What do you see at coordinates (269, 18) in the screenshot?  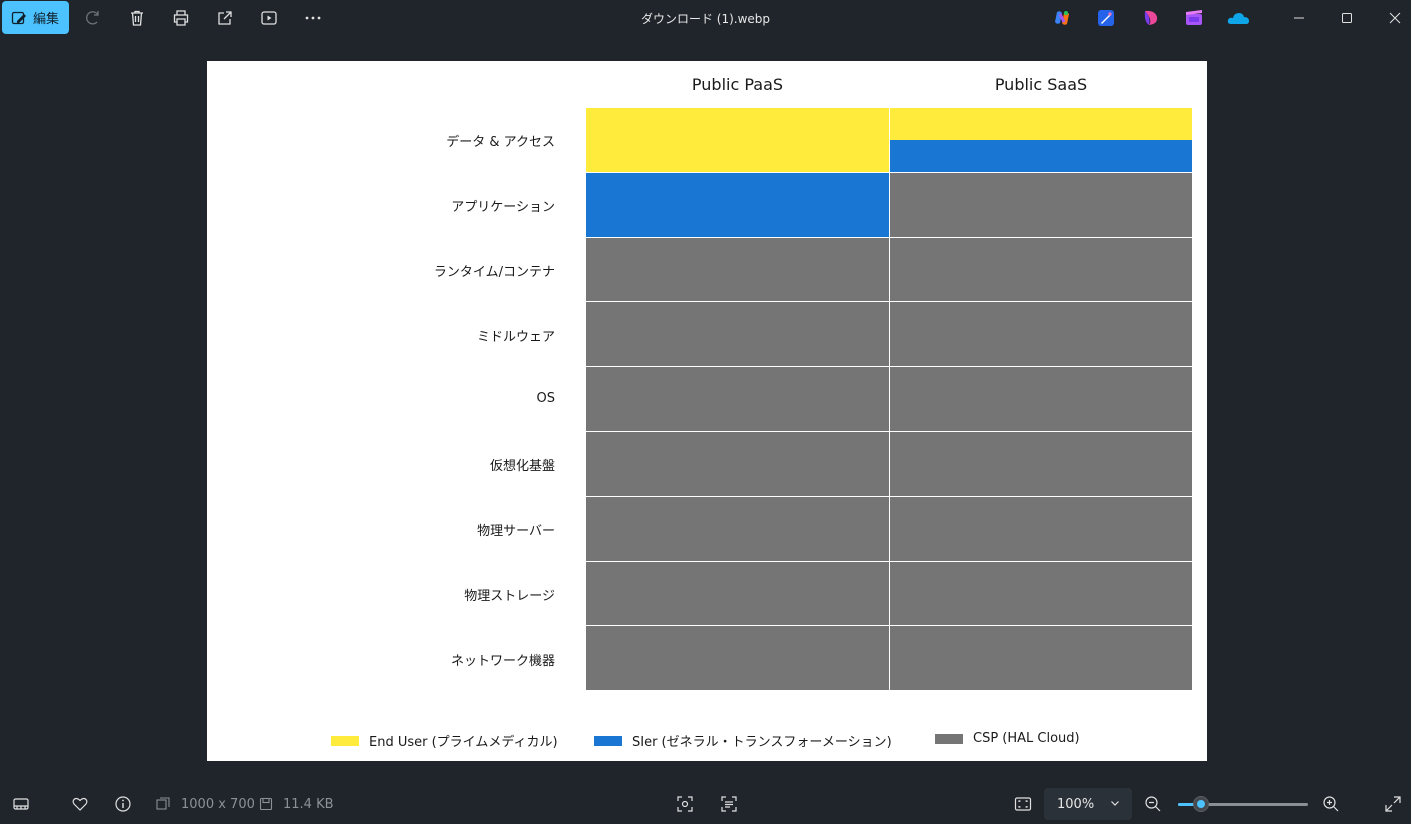 I see `slideshow-icon` at bounding box center [269, 18].